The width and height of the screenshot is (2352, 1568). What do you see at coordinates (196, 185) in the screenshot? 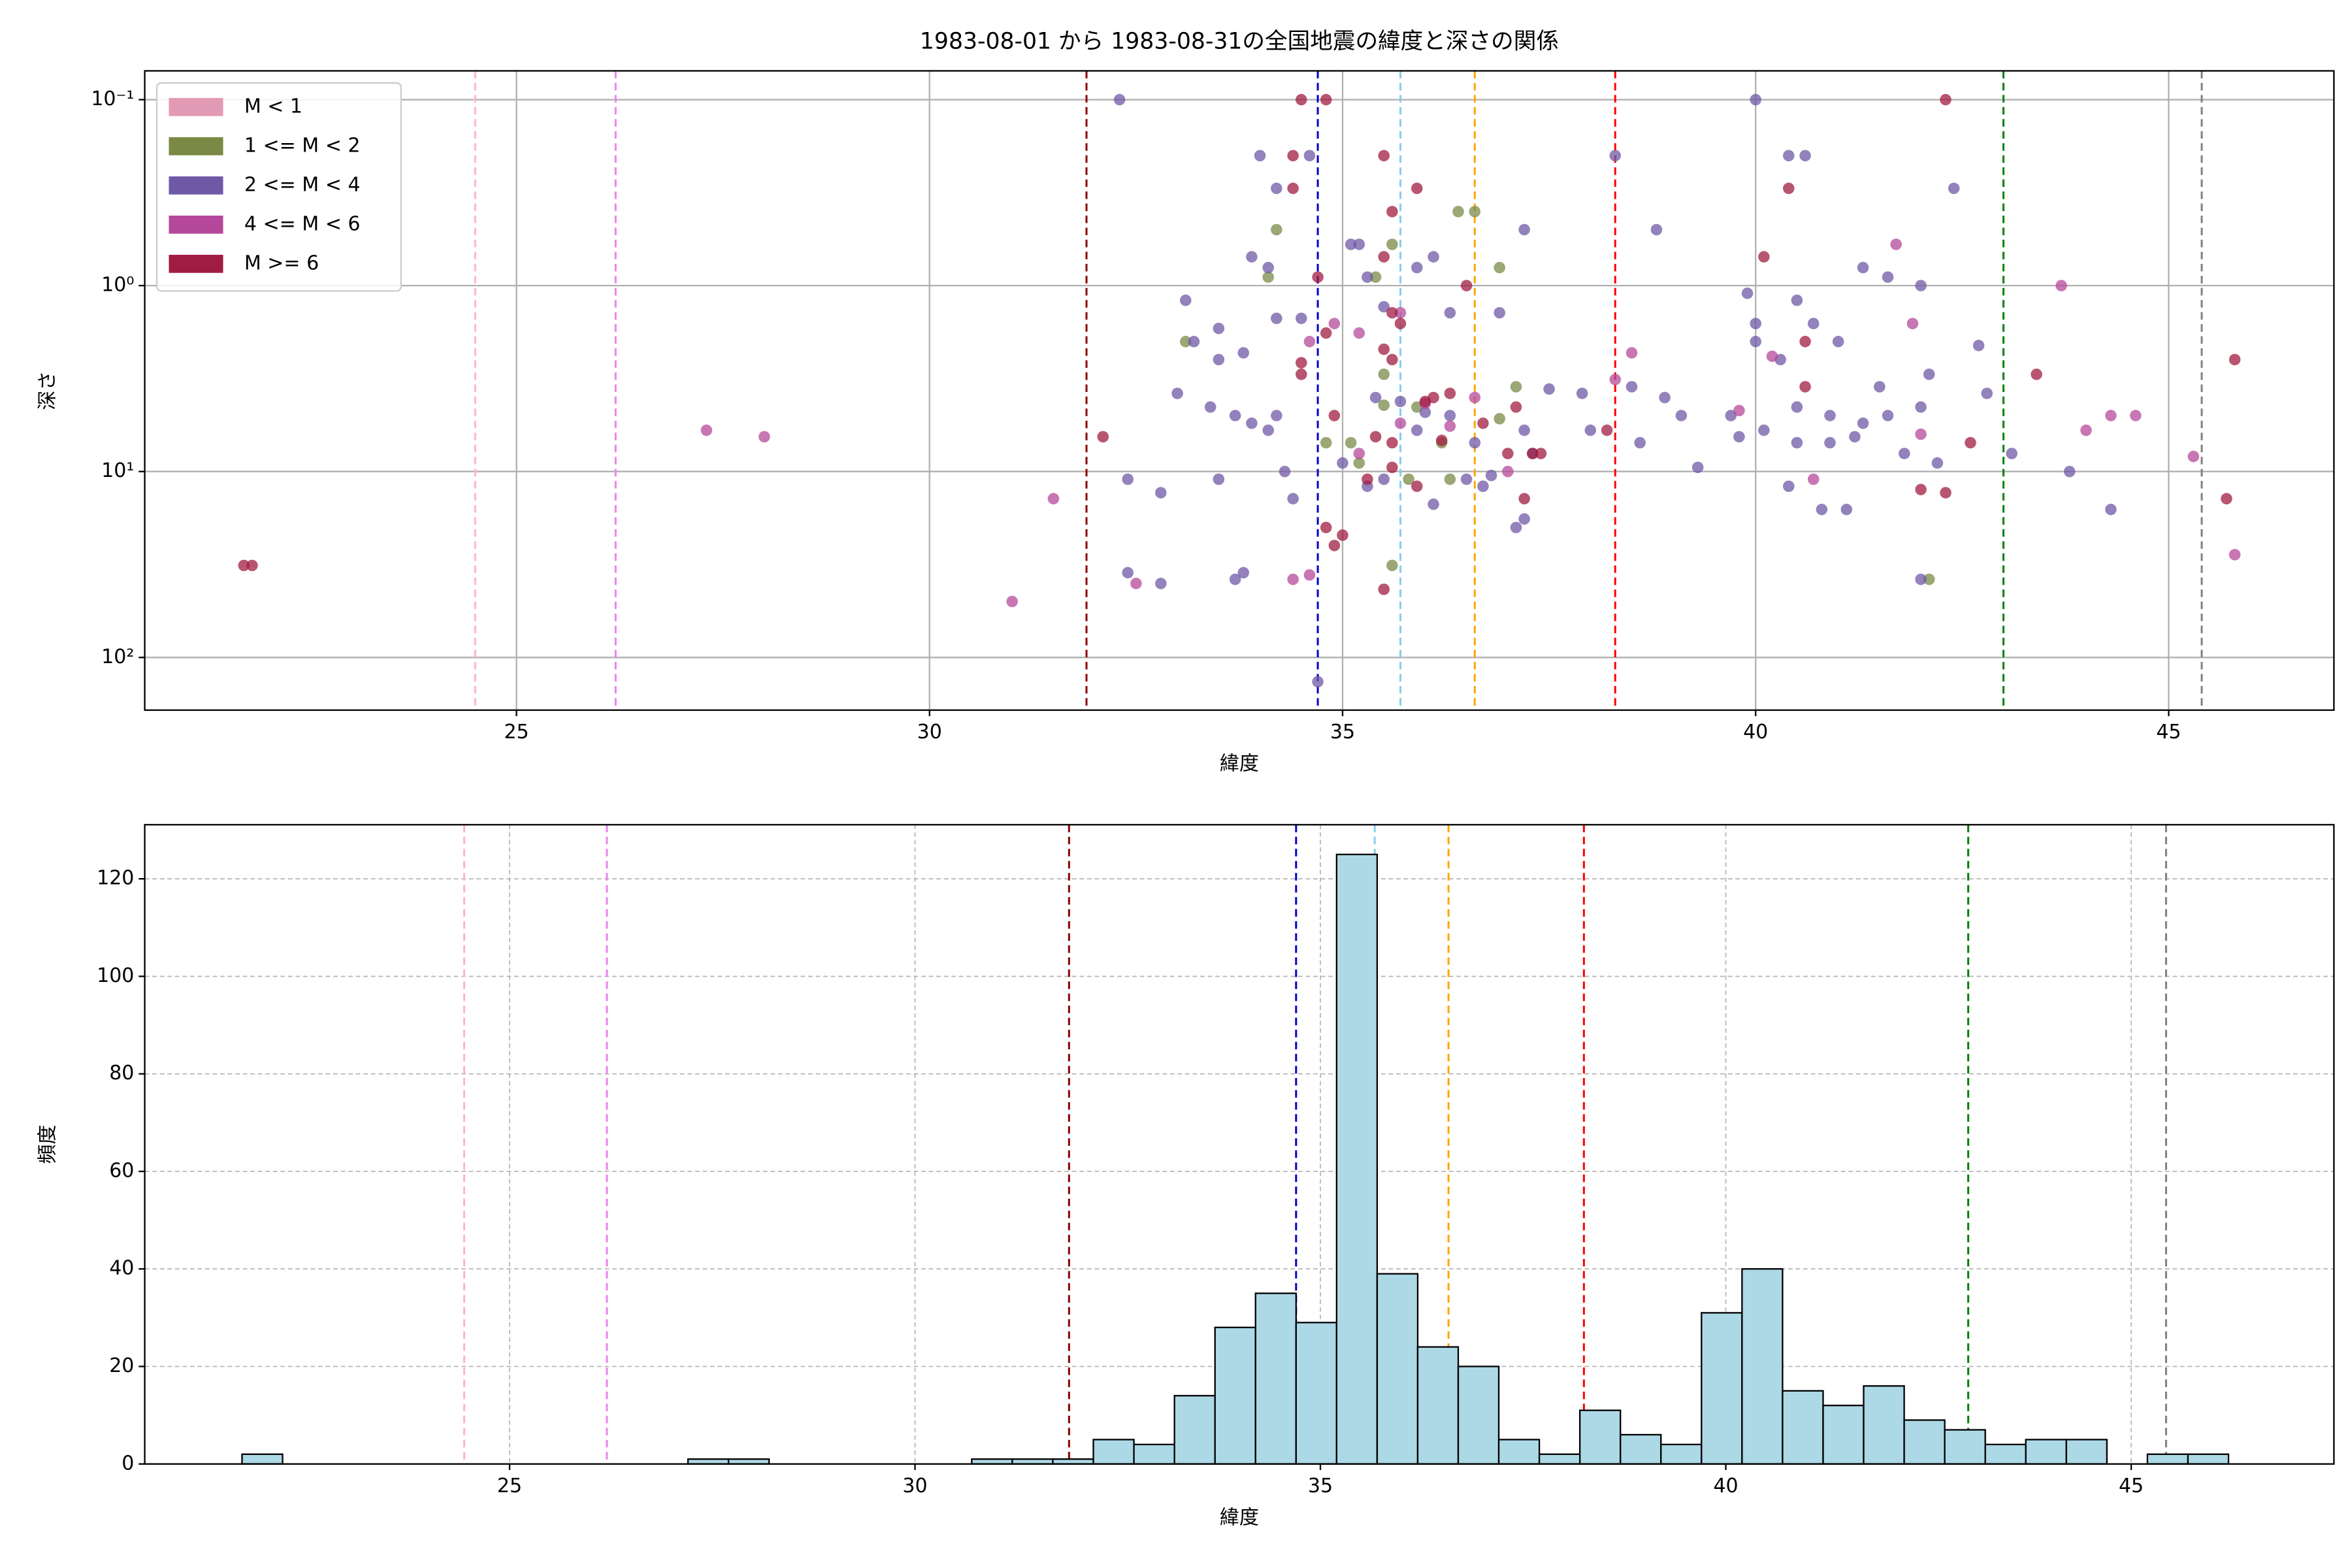
I see `legend-swatch` at bounding box center [196, 185].